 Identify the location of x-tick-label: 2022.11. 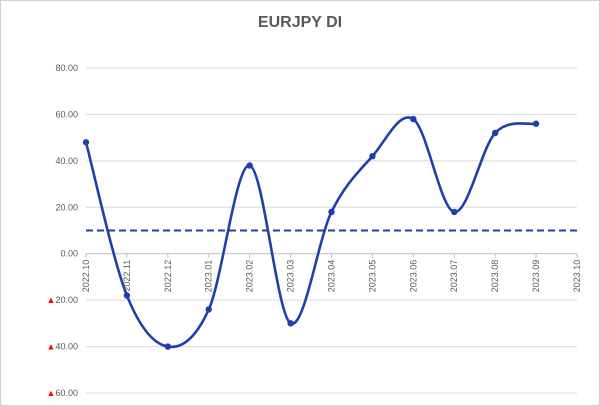
(127, 276).